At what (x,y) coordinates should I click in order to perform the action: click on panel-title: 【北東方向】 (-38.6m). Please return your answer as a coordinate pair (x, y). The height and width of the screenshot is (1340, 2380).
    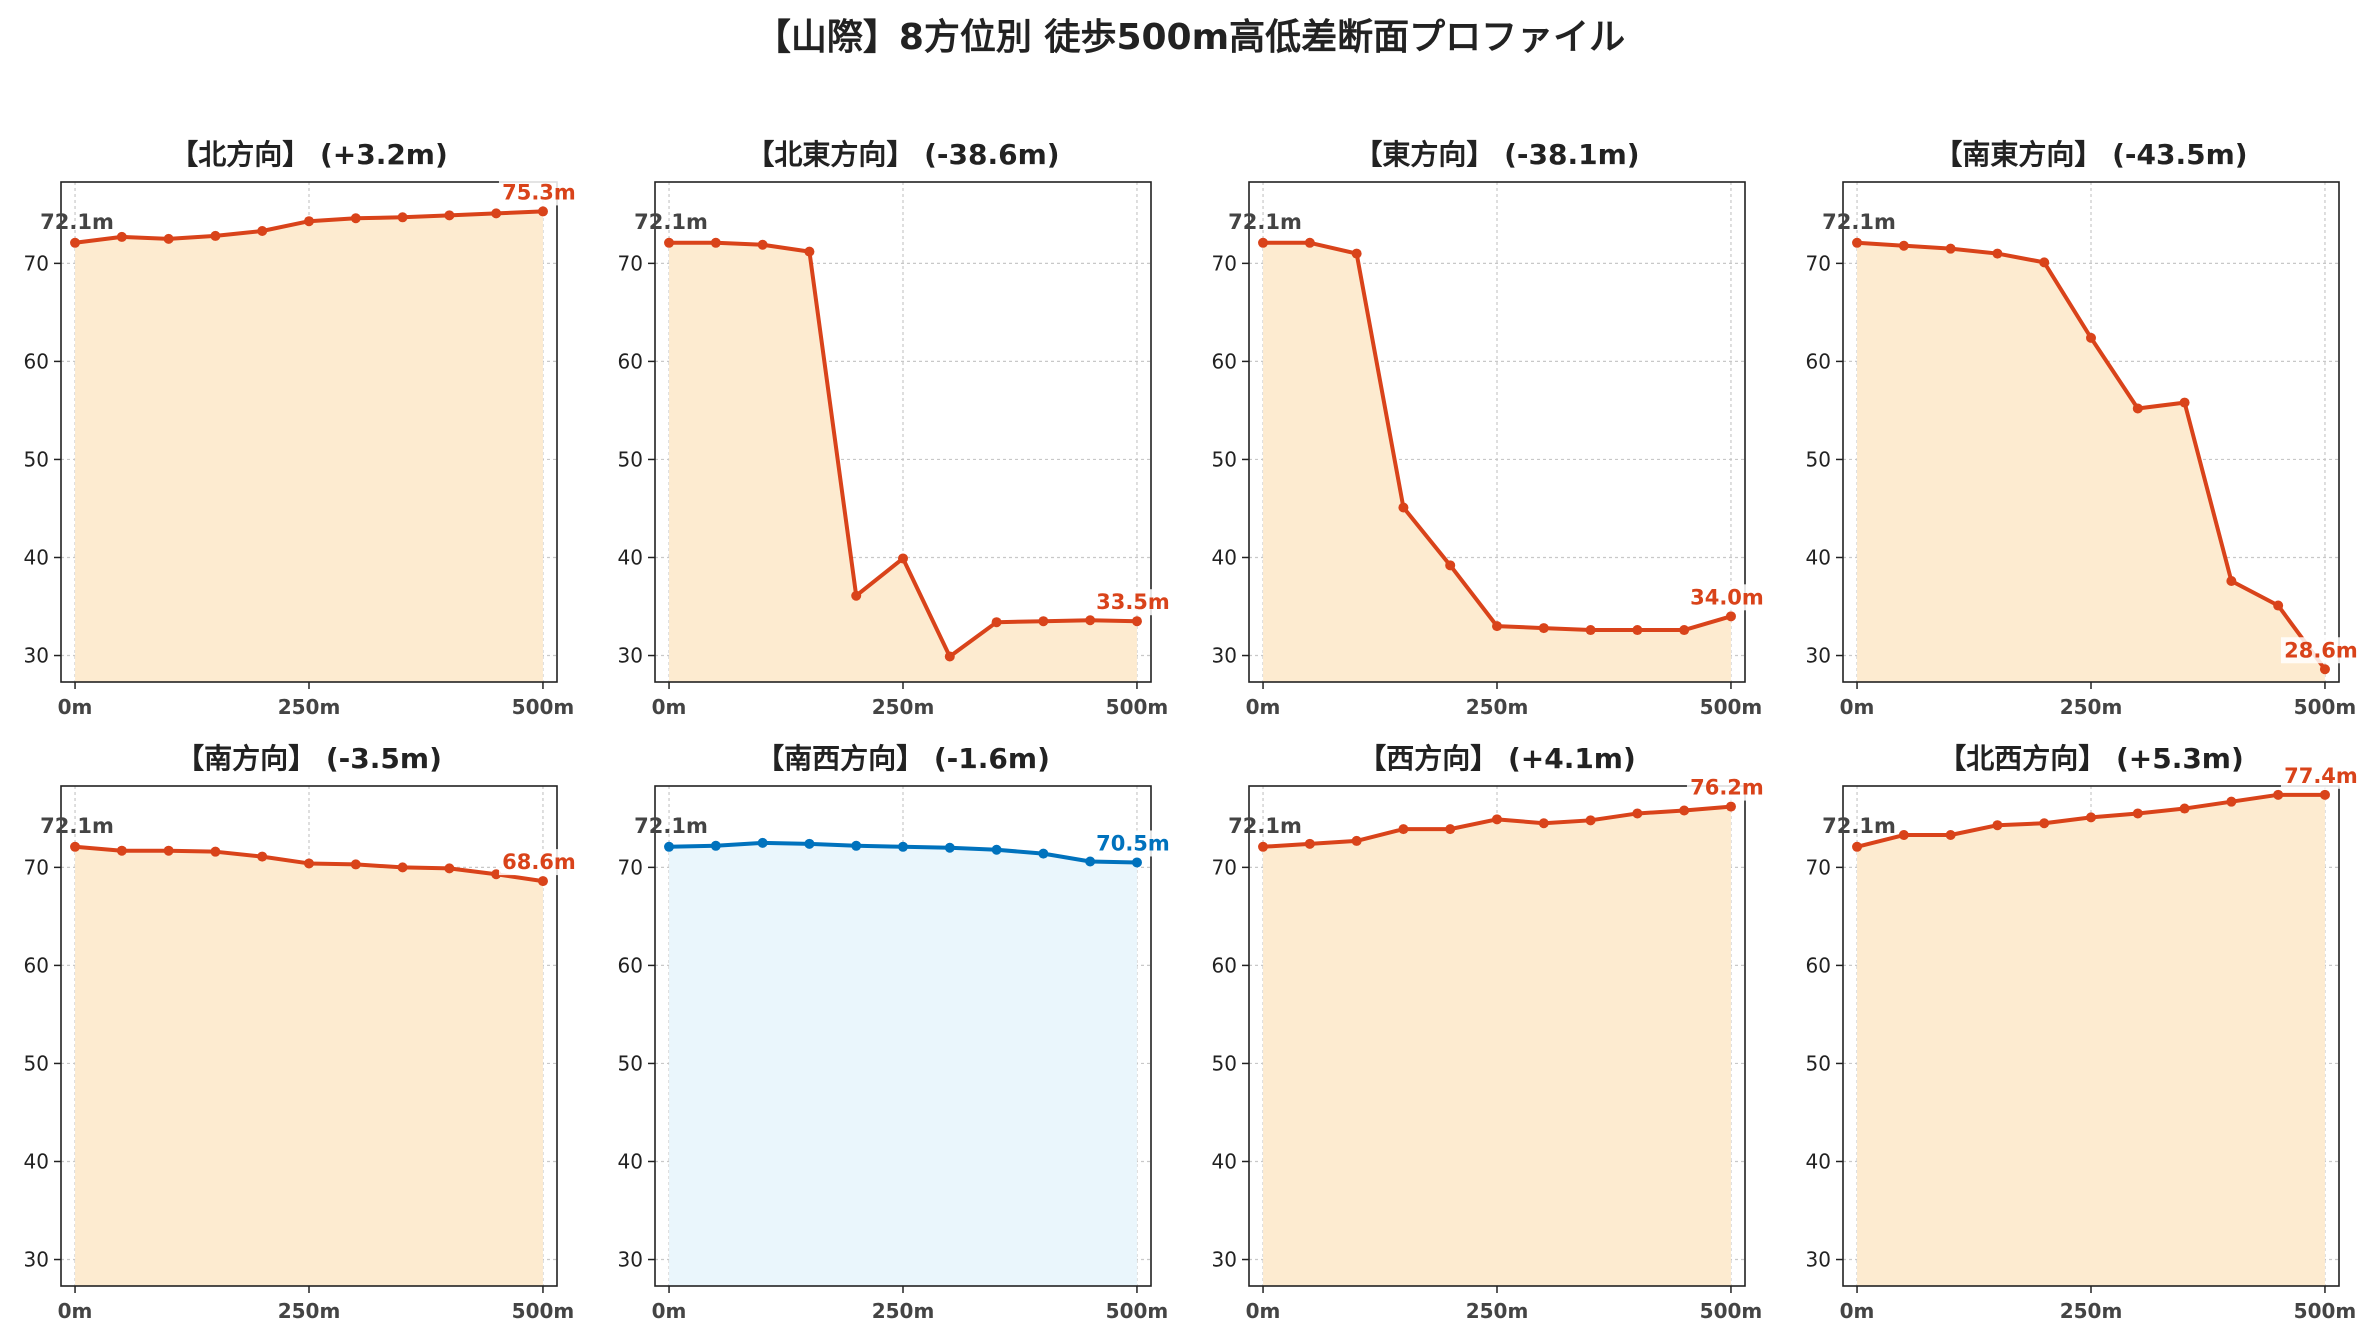
    Looking at the image, I should click on (902, 154).